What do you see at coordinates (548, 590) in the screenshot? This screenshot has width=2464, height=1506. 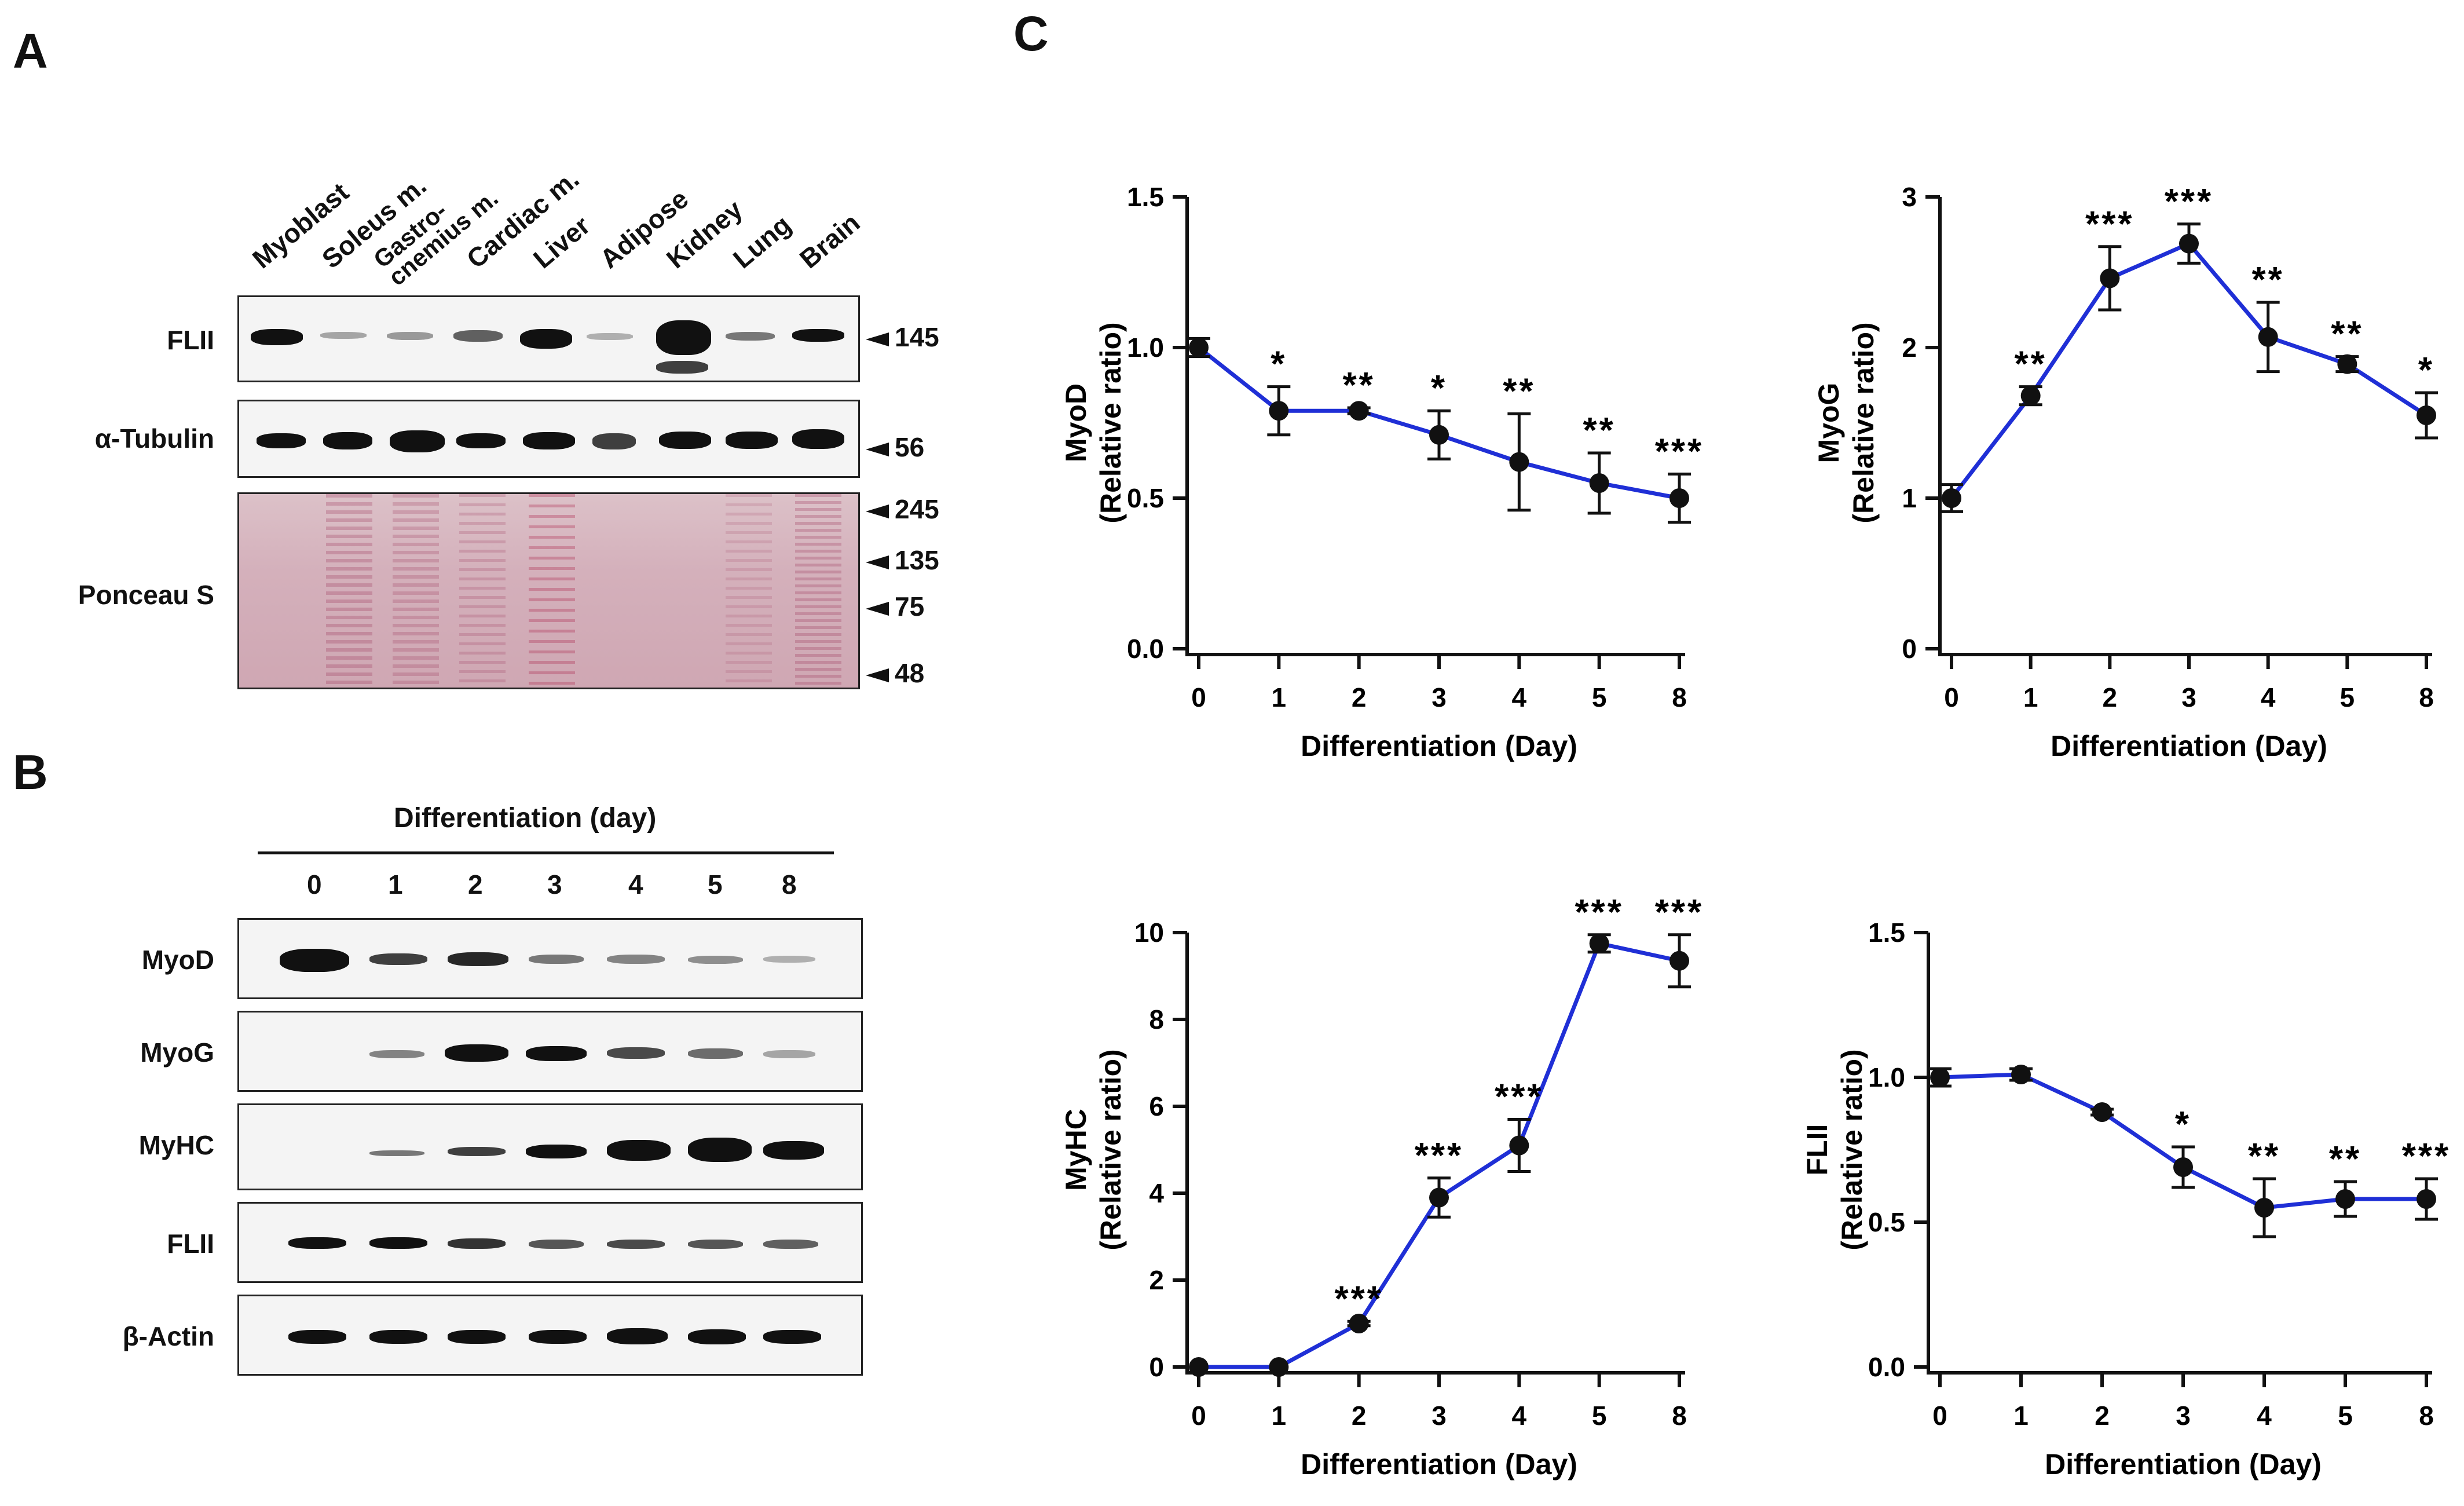 I see `blot-ponceau` at bounding box center [548, 590].